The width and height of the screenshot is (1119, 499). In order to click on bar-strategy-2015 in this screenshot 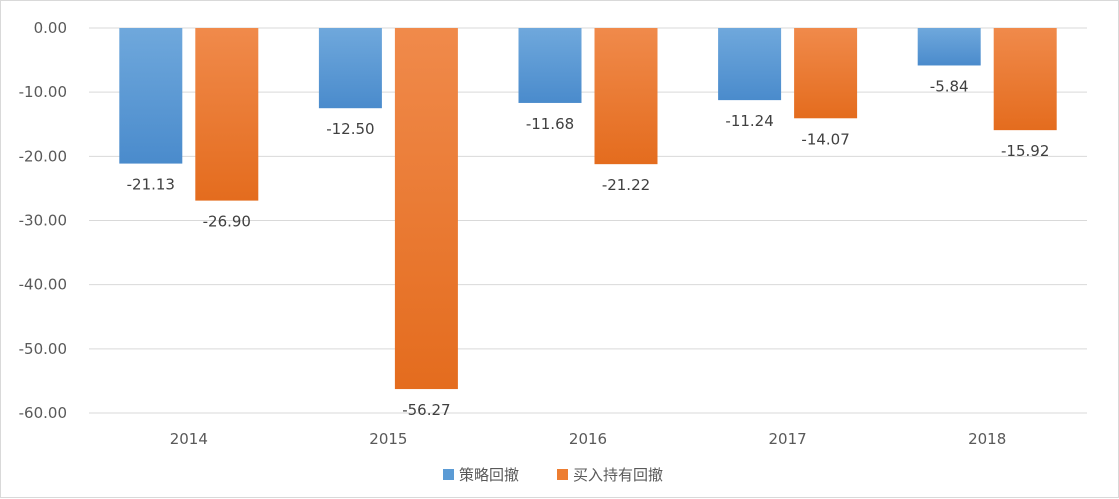, I will do `click(350, 68)`.